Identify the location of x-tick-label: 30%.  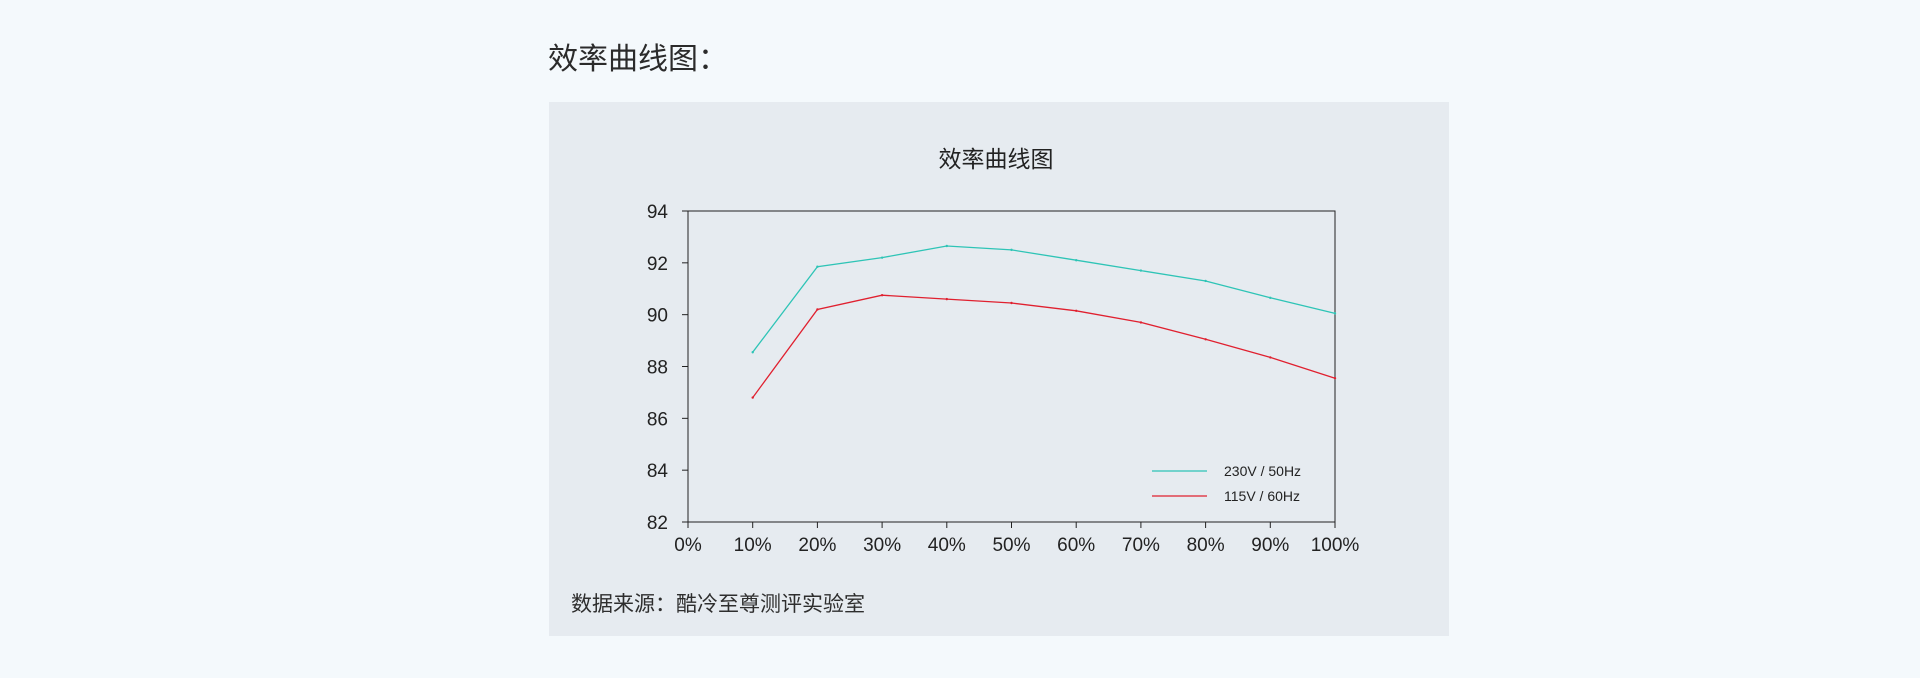
(882, 545).